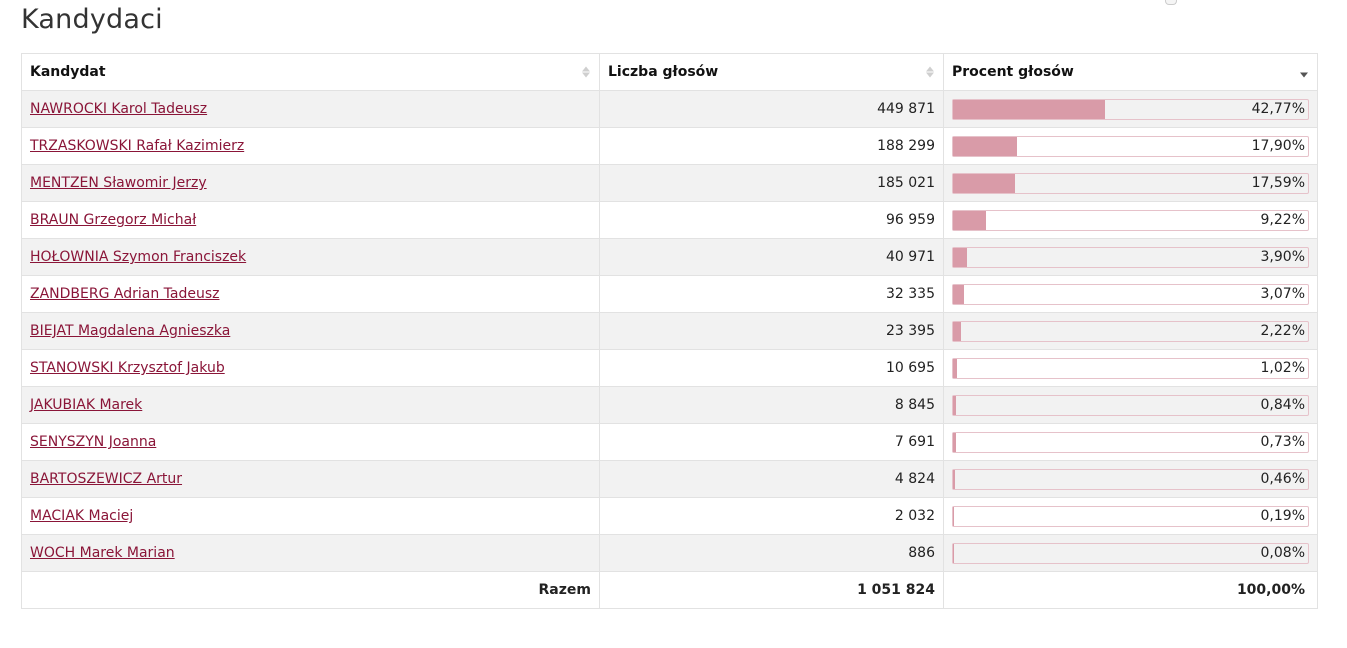 This screenshot has width=1347, height=648. What do you see at coordinates (1278, 183) in the screenshot?
I see `percent-label: 17,59%` at bounding box center [1278, 183].